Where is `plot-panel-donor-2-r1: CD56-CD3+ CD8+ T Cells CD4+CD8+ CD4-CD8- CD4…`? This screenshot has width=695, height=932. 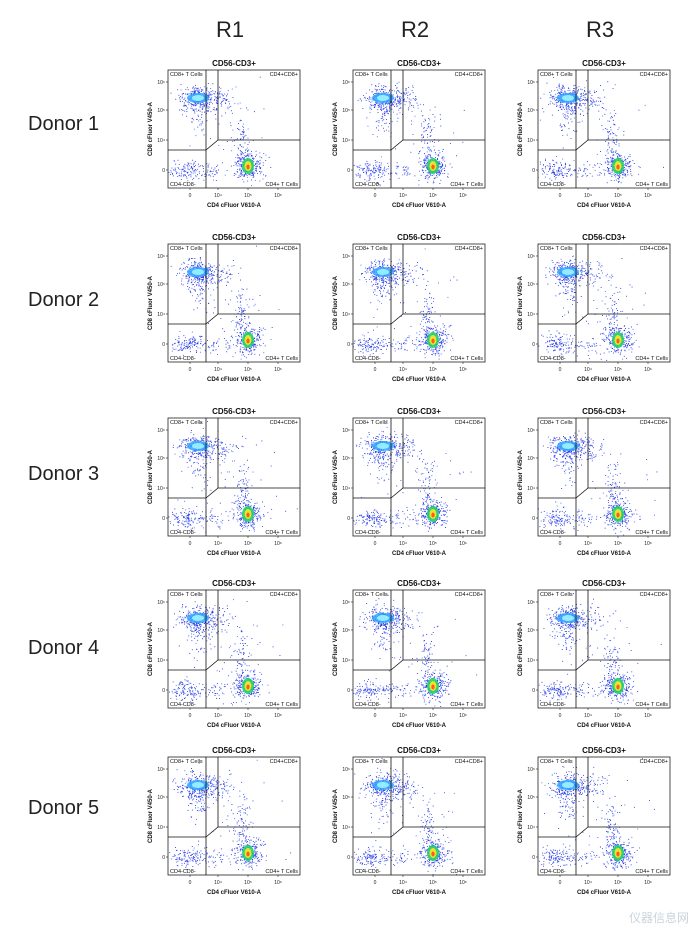
plot-panel-donor-2-r1: CD56-CD3+ CD8+ T Cells CD4+CD8+ CD4-CD8- CD4… is located at coordinates (224, 308).